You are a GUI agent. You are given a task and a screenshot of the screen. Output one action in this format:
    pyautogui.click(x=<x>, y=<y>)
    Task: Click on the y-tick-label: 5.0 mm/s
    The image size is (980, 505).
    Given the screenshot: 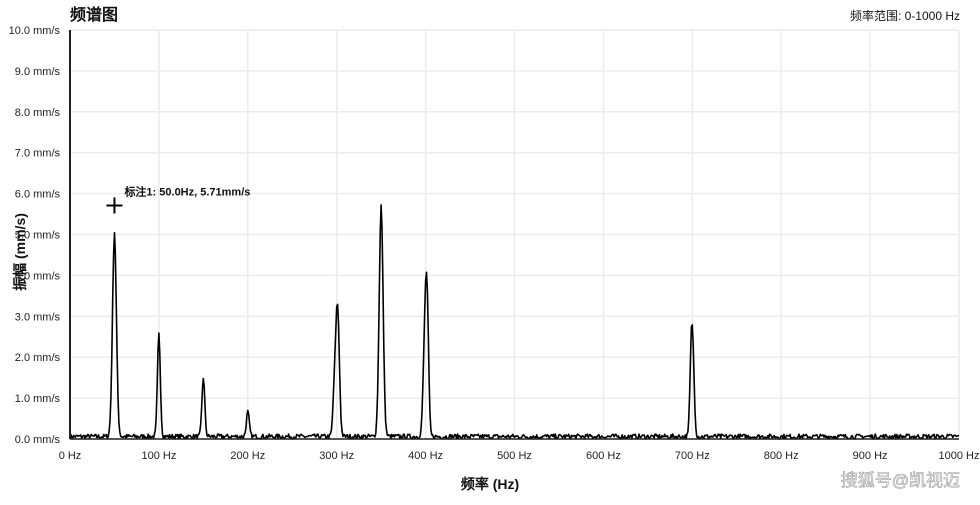 What is the action you would take?
    pyautogui.click(x=38, y=236)
    